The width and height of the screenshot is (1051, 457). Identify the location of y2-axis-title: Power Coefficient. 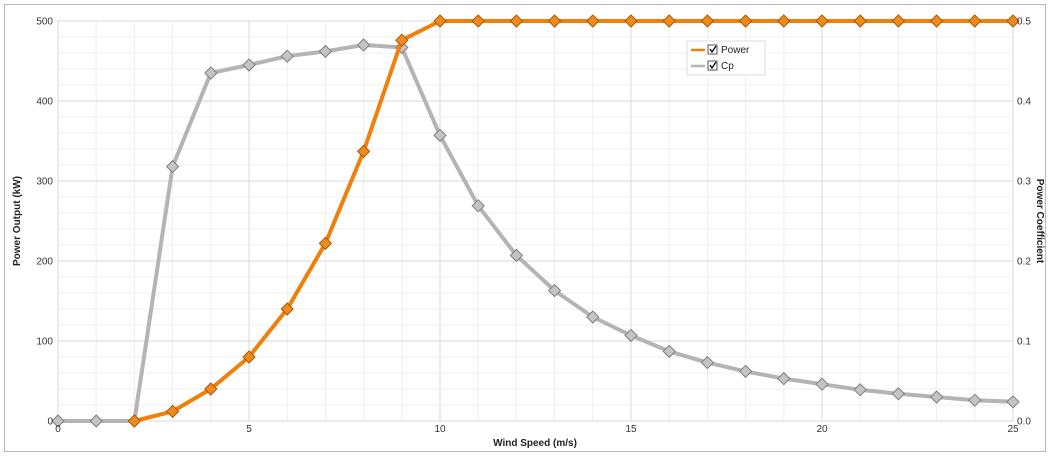
(1039, 221).